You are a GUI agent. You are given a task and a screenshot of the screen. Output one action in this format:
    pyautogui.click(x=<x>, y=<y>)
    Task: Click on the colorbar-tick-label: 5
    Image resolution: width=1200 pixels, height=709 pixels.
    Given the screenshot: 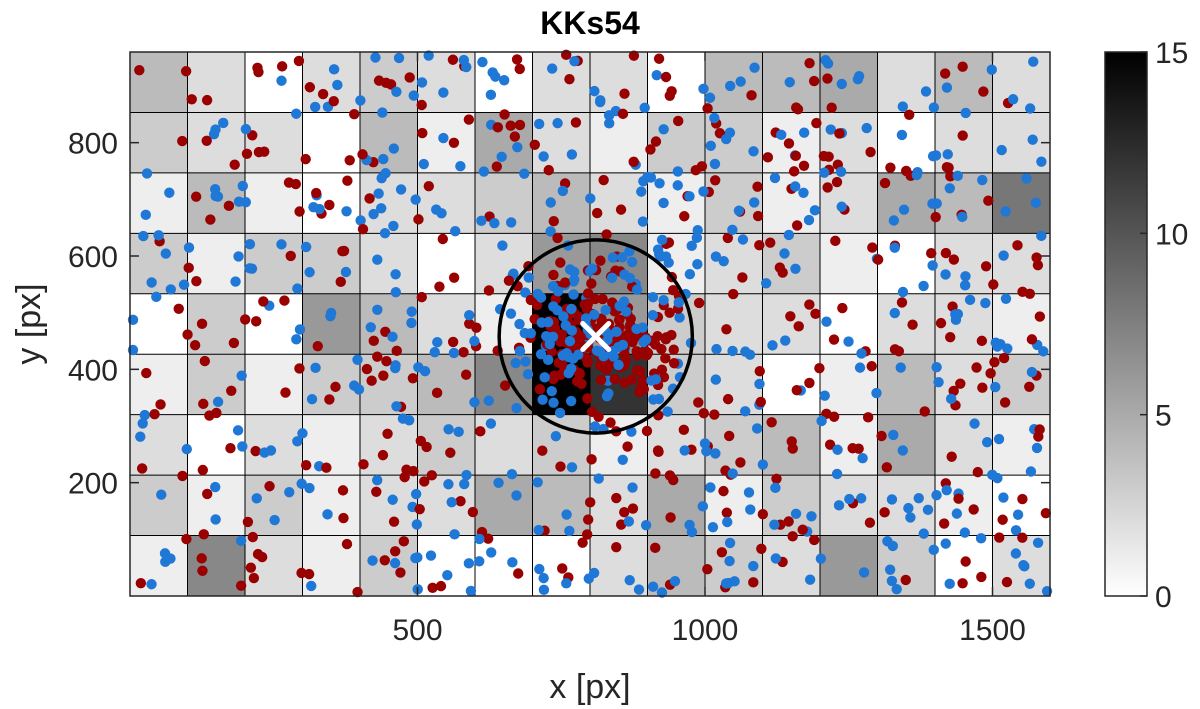 What is the action you would take?
    pyautogui.click(x=1163, y=416)
    